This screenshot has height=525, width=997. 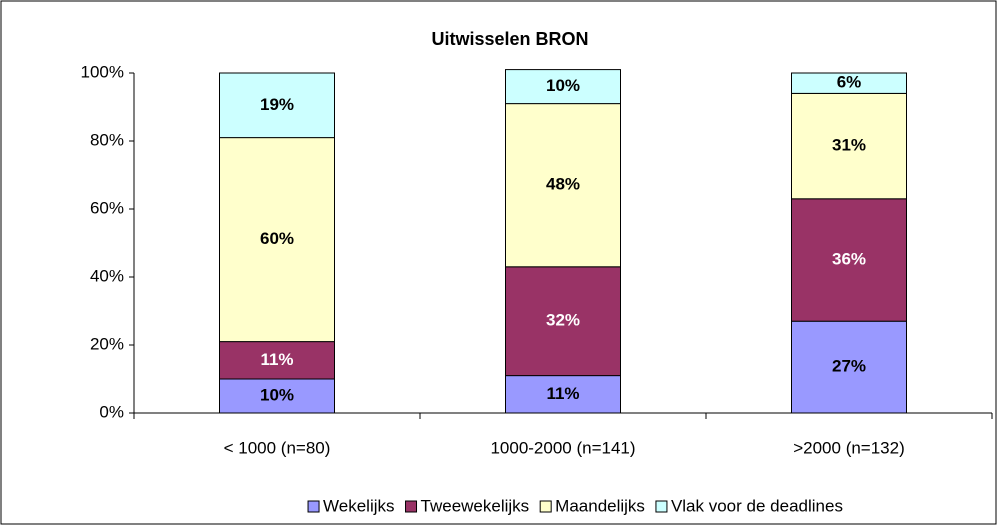 I want to click on data-label: 48%, so click(x=563, y=184).